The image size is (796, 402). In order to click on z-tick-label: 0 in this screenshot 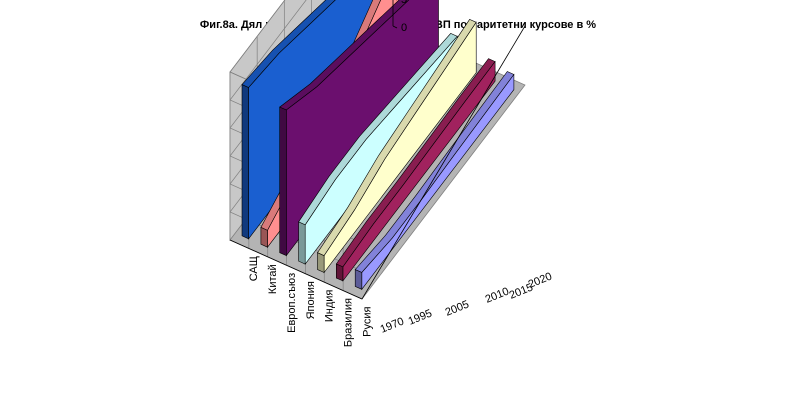, I will do `click(404, 28)`.